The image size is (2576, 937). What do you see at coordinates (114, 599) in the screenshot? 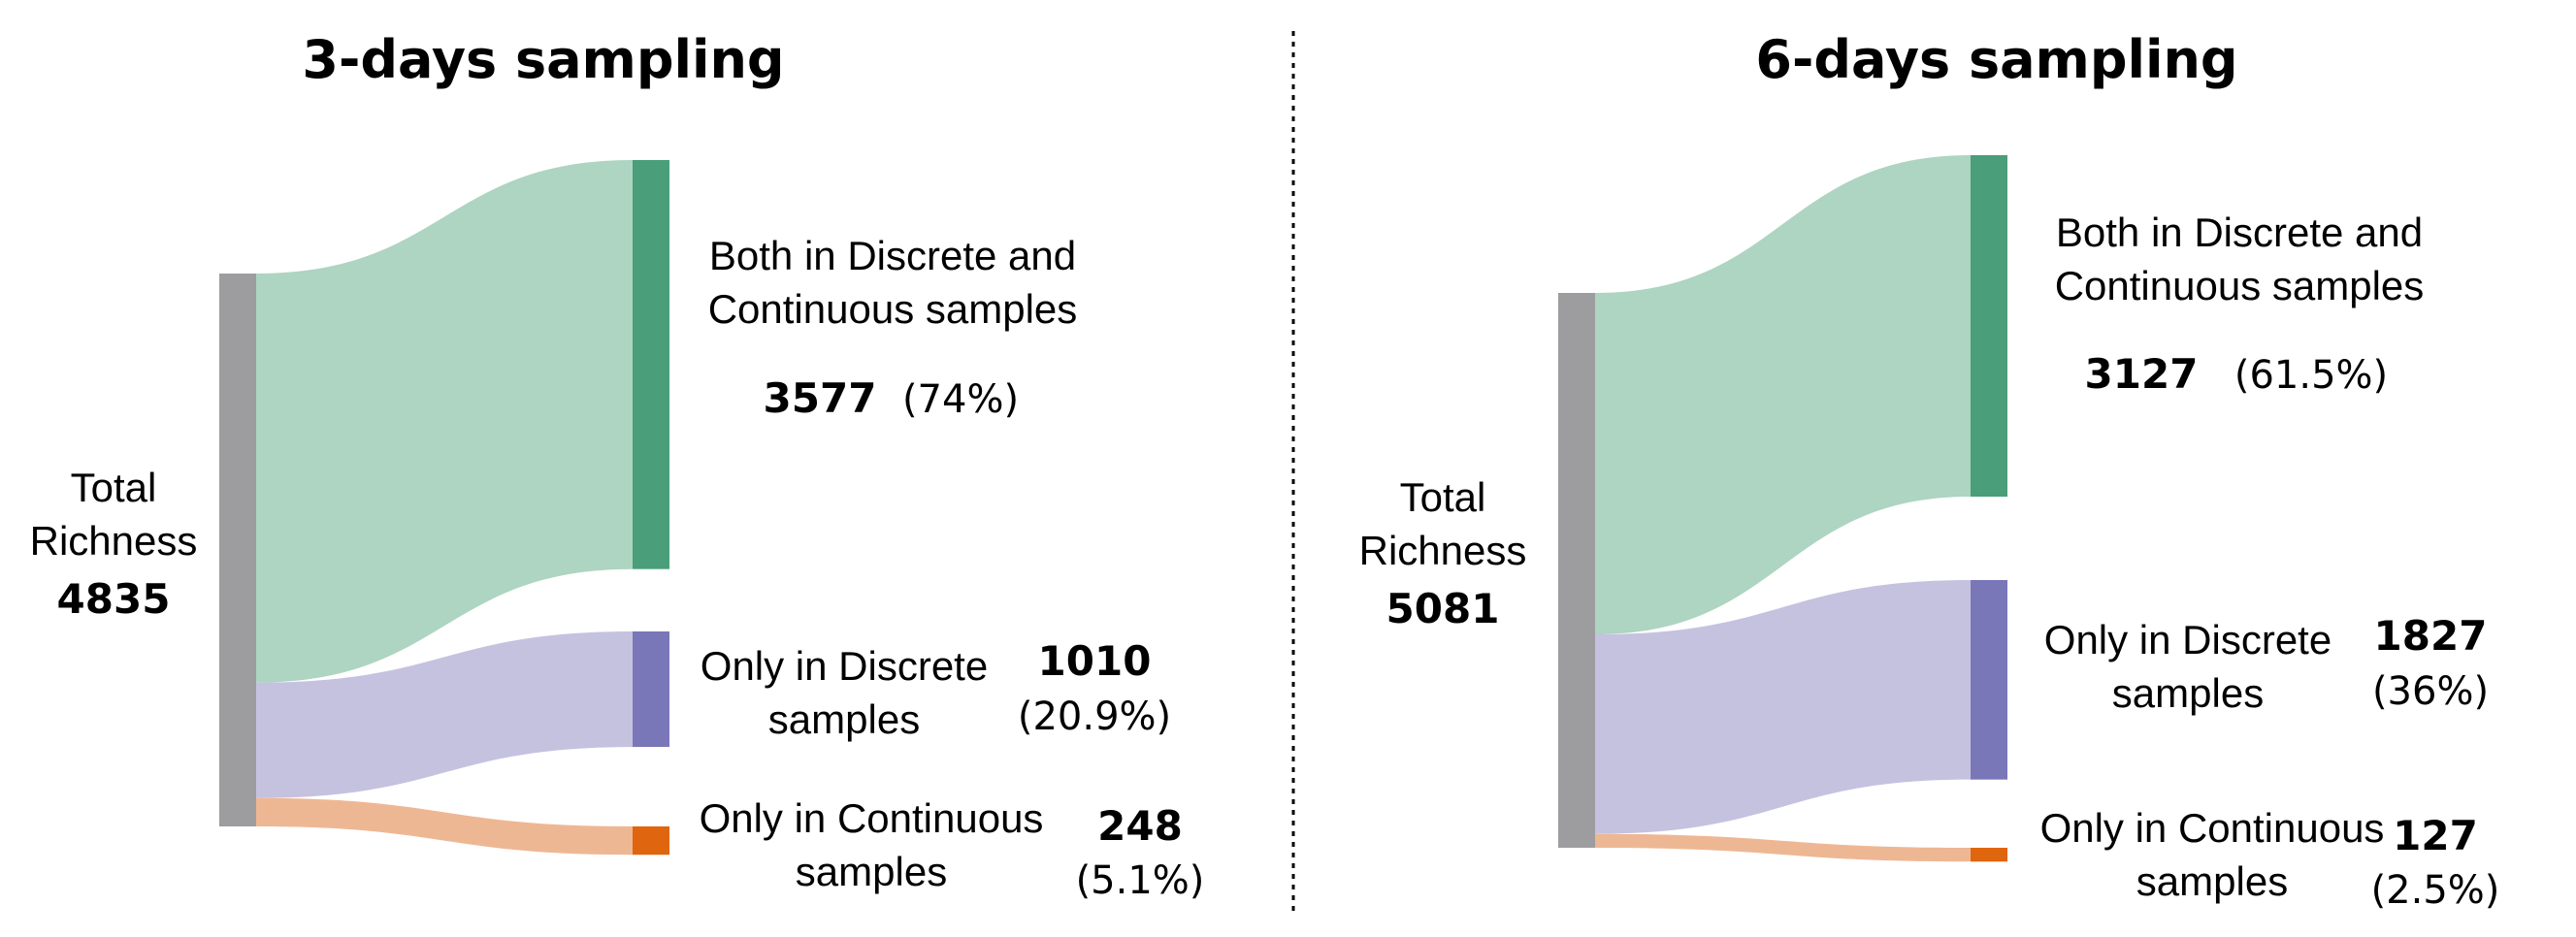
I see `source-value: 4835` at bounding box center [114, 599].